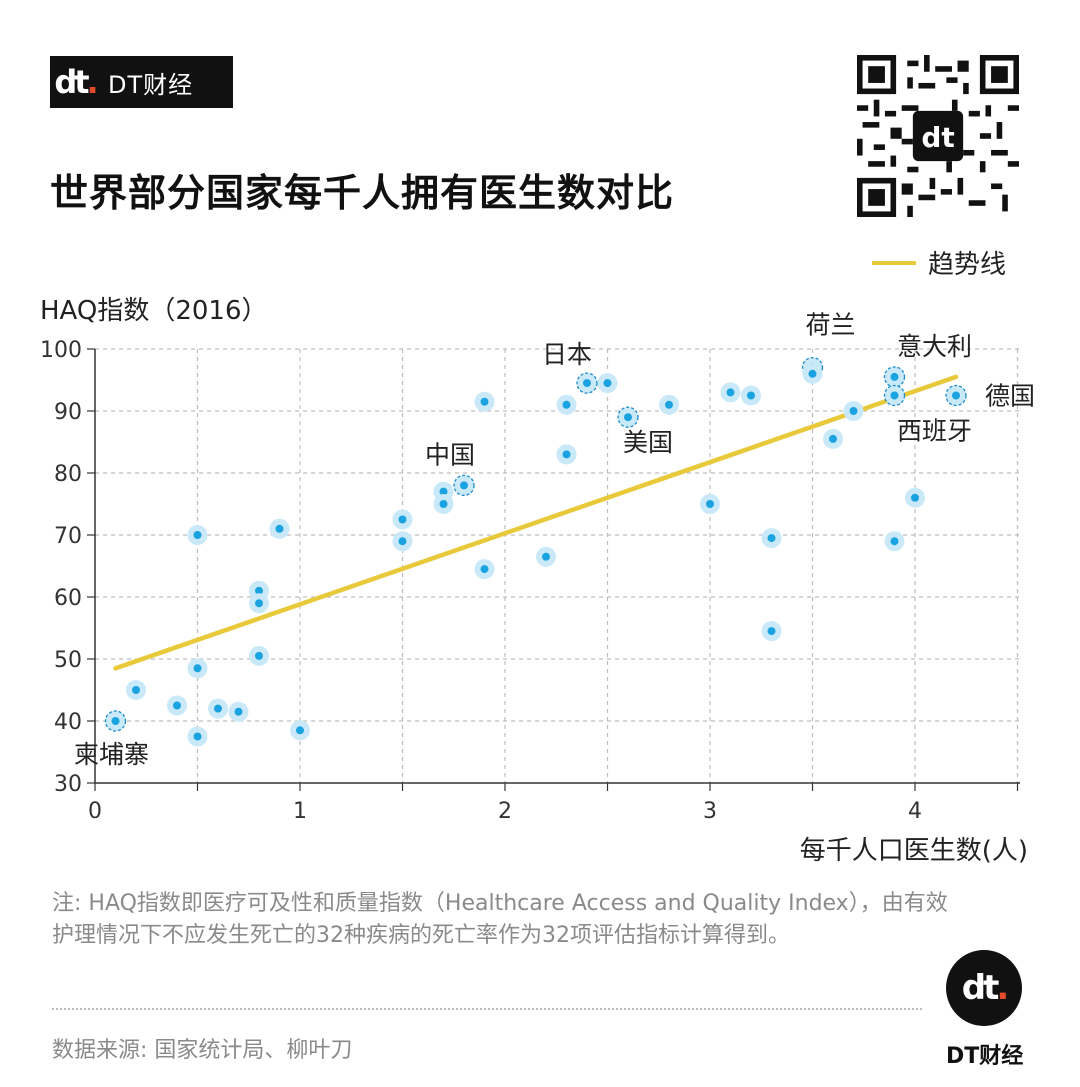 The image size is (1080, 1087). What do you see at coordinates (362, 193) in the screenshot?
I see `page-title: 世界部分国家每千人拥有医生数对比` at bounding box center [362, 193].